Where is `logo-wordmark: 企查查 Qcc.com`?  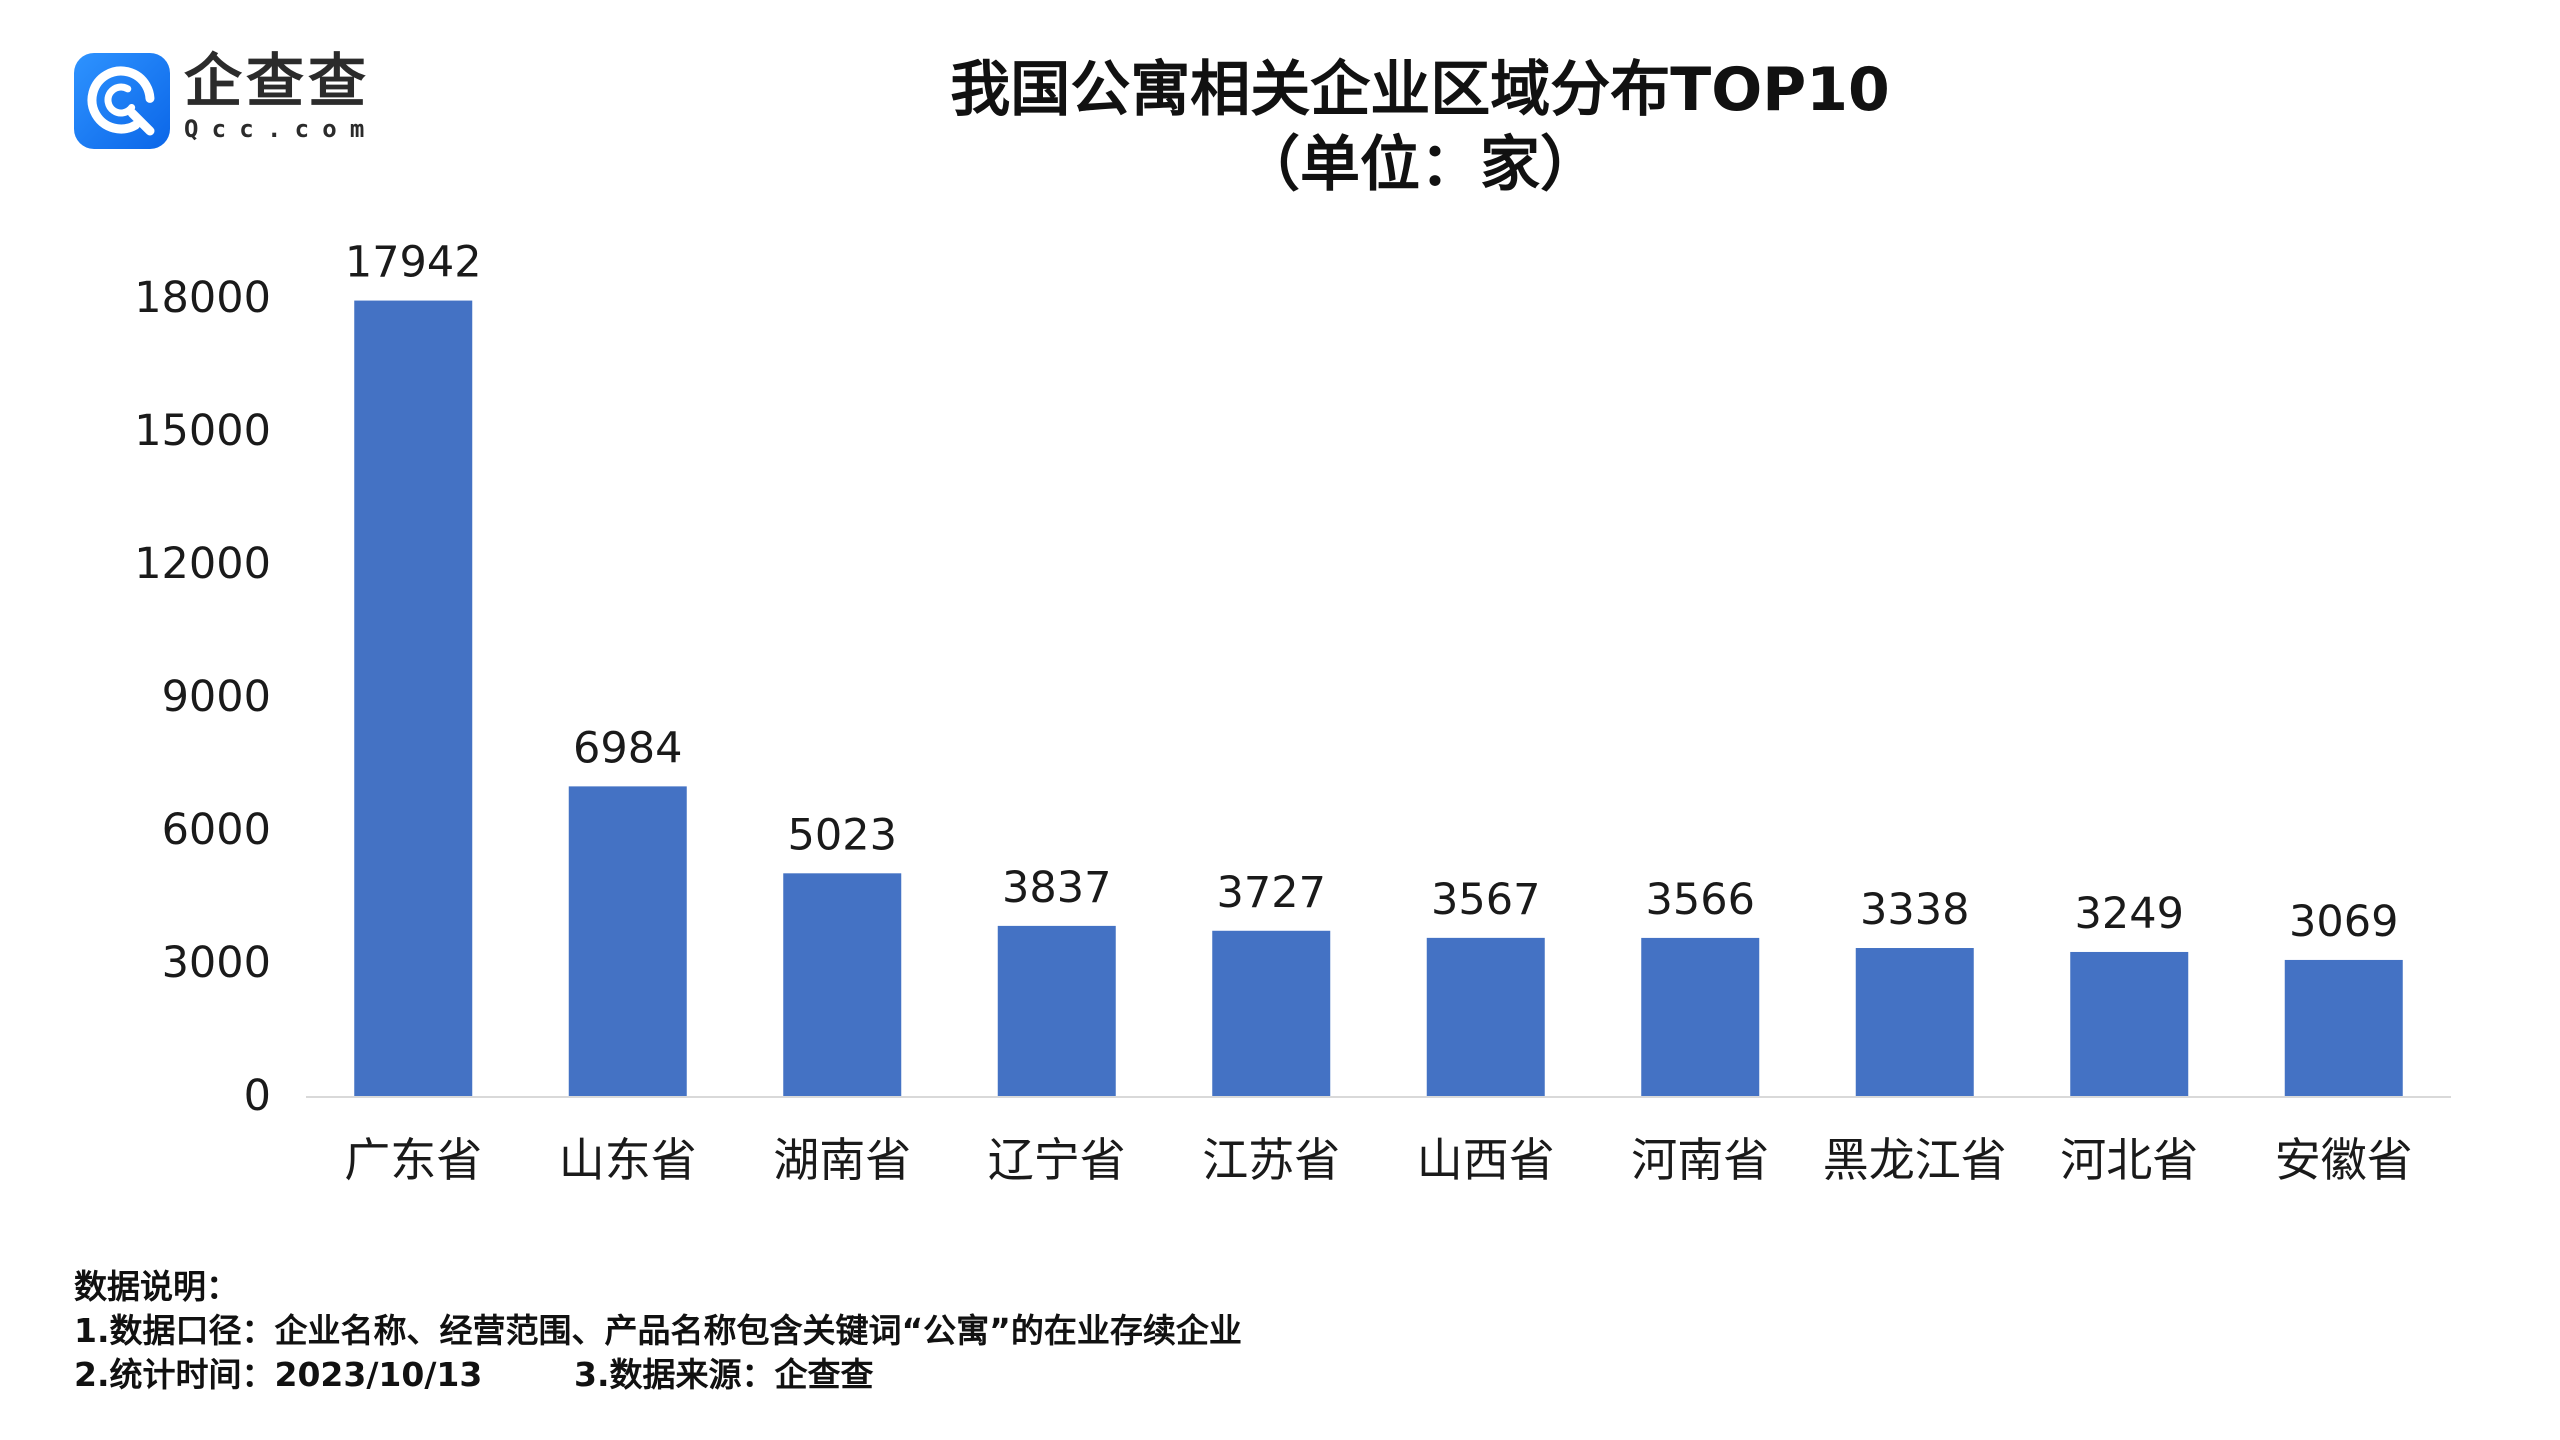
logo-wordmark: 企查查 Qcc.com is located at coordinates (299, 96).